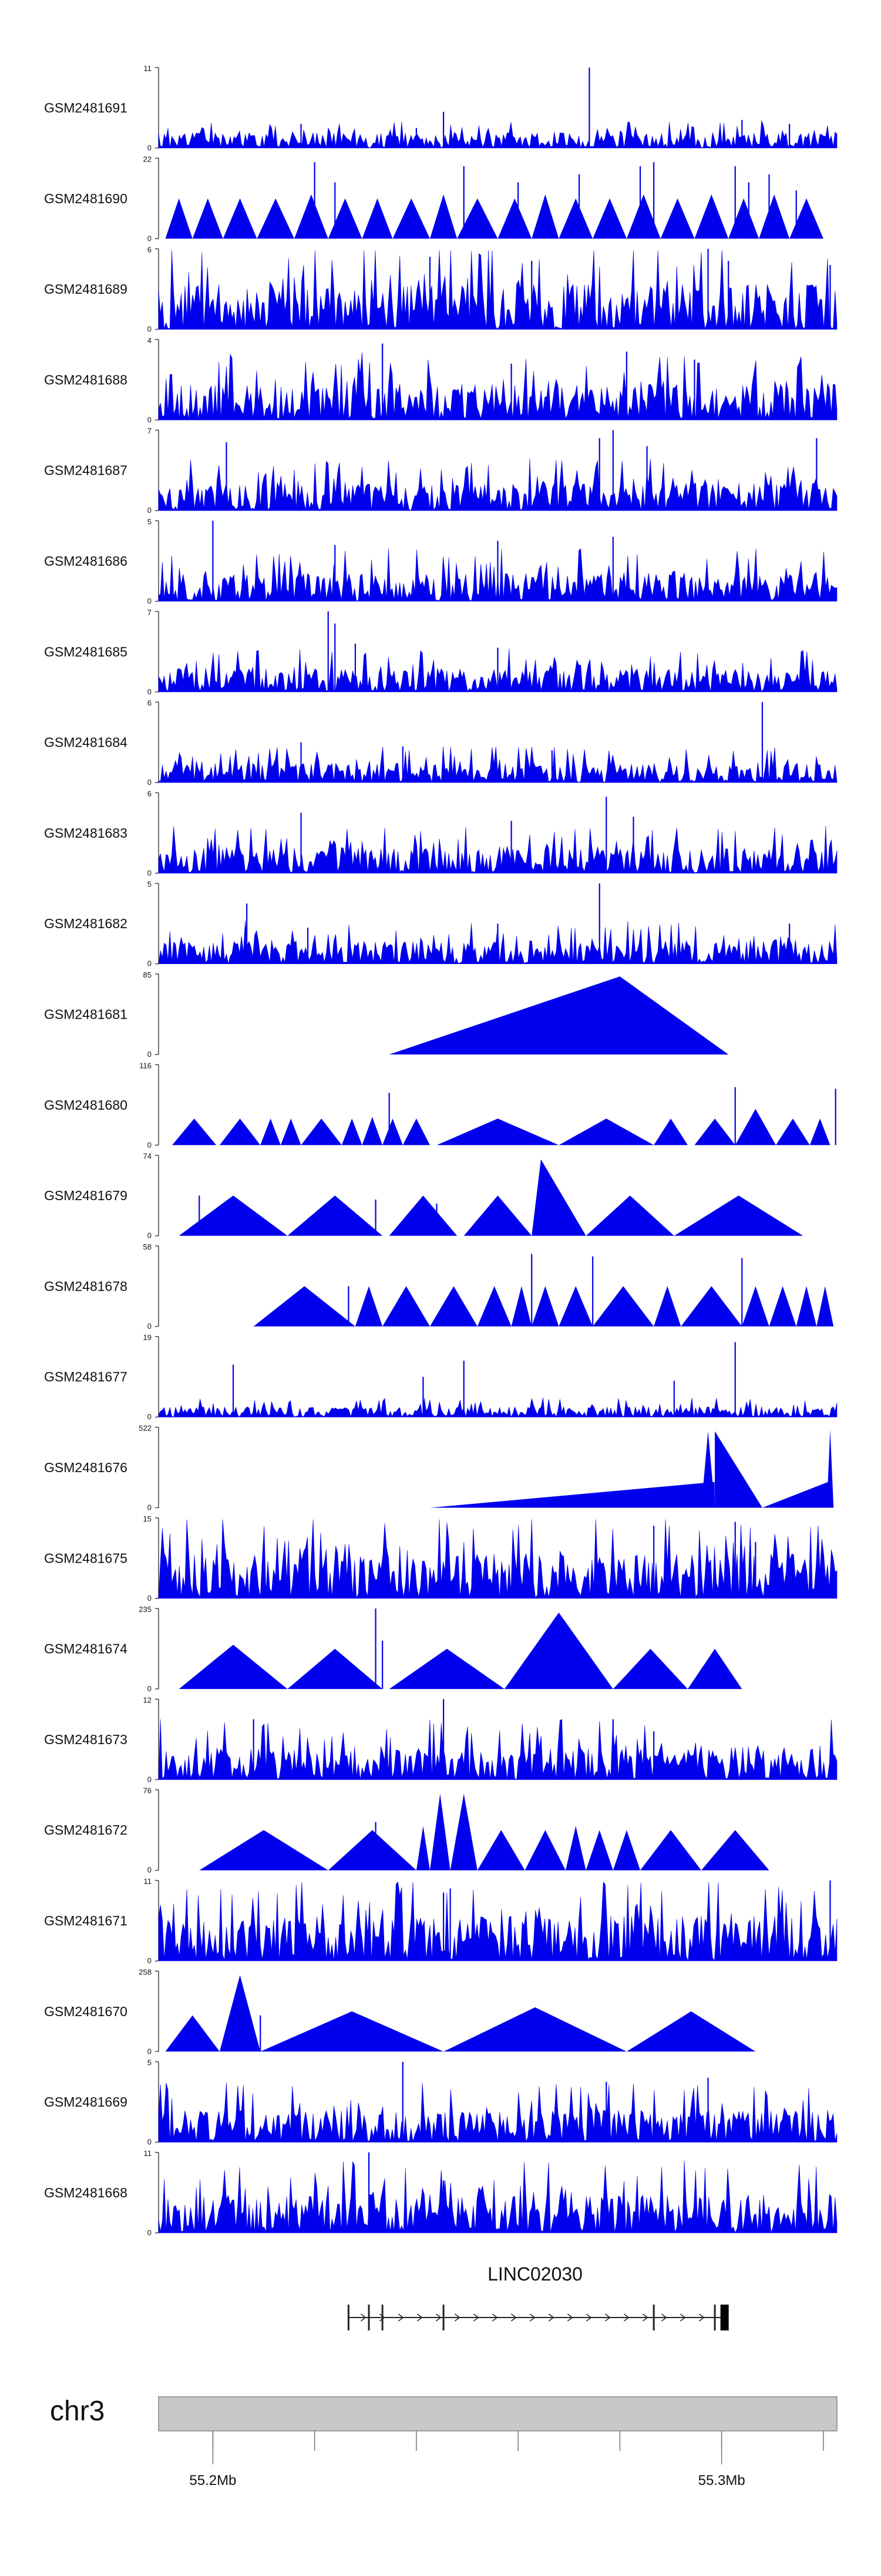 The image size is (881, 2576). What do you see at coordinates (148, 974) in the screenshot?
I see `y-max-label: 85` at bounding box center [148, 974].